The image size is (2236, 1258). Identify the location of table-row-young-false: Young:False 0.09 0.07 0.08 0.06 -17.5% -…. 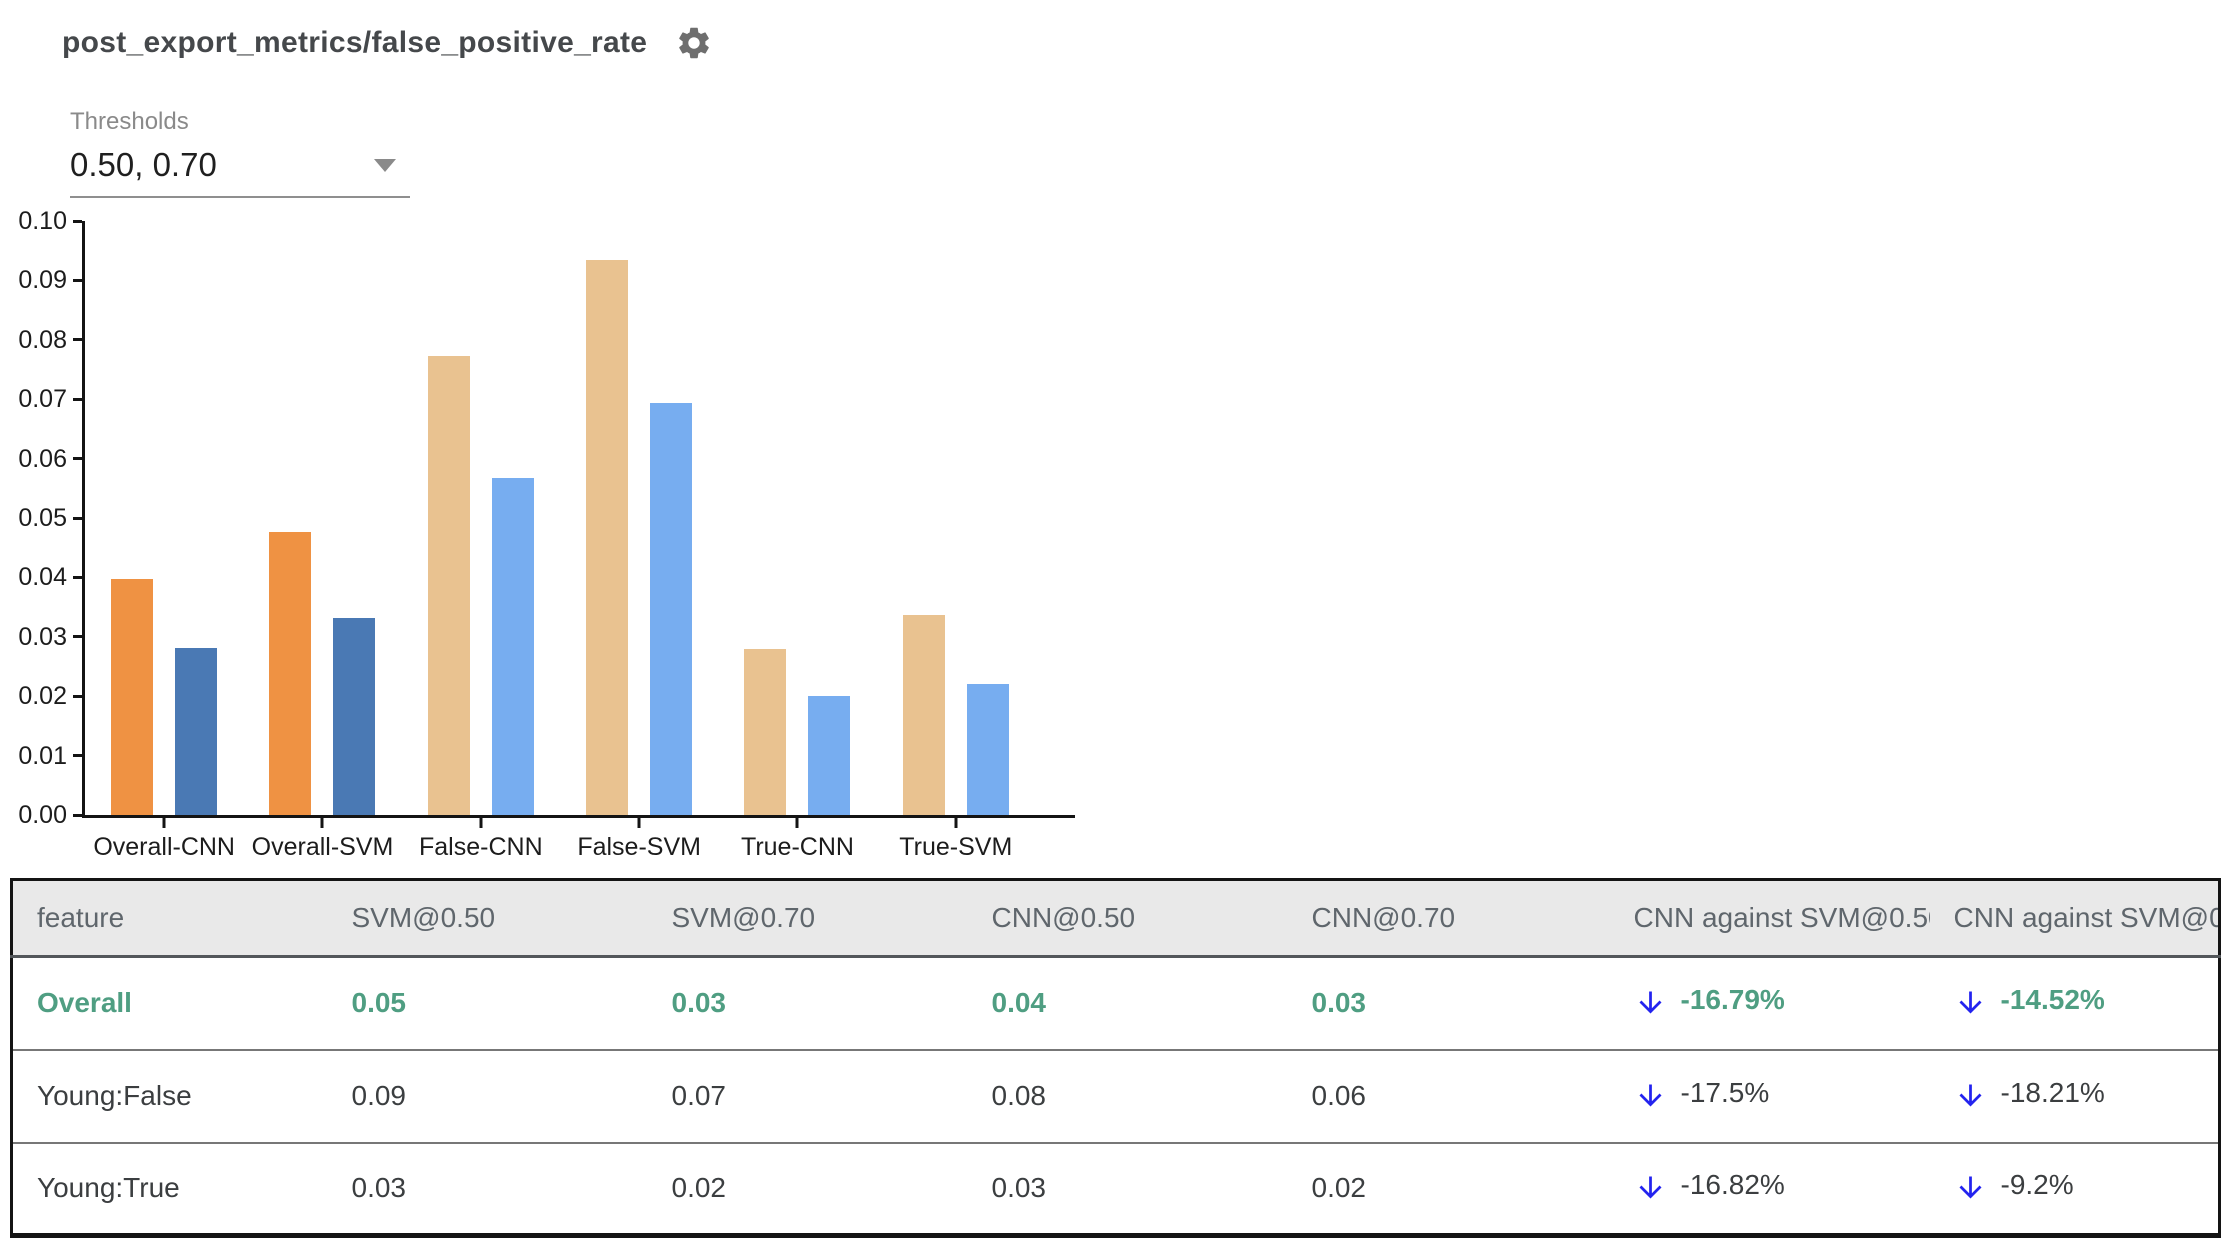
(1115, 1095).